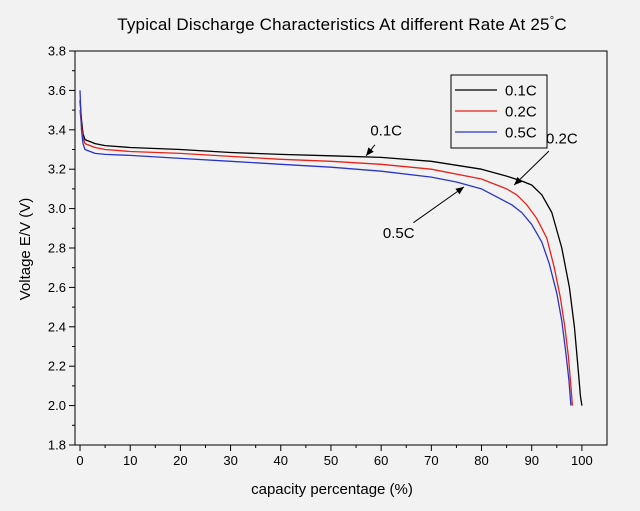 Image resolution: width=640 pixels, height=511 pixels. What do you see at coordinates (180, 460) in the screenshot?
I see `x-tick-label: 20` at bounding box center [180, 460].